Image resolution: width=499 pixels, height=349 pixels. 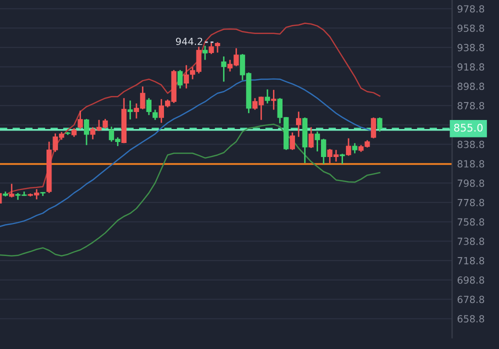 What do you see at coordinates (471, 106) in the screenshot?
I see `y-tick-label: 878.8` at bounding box center [471, 106].